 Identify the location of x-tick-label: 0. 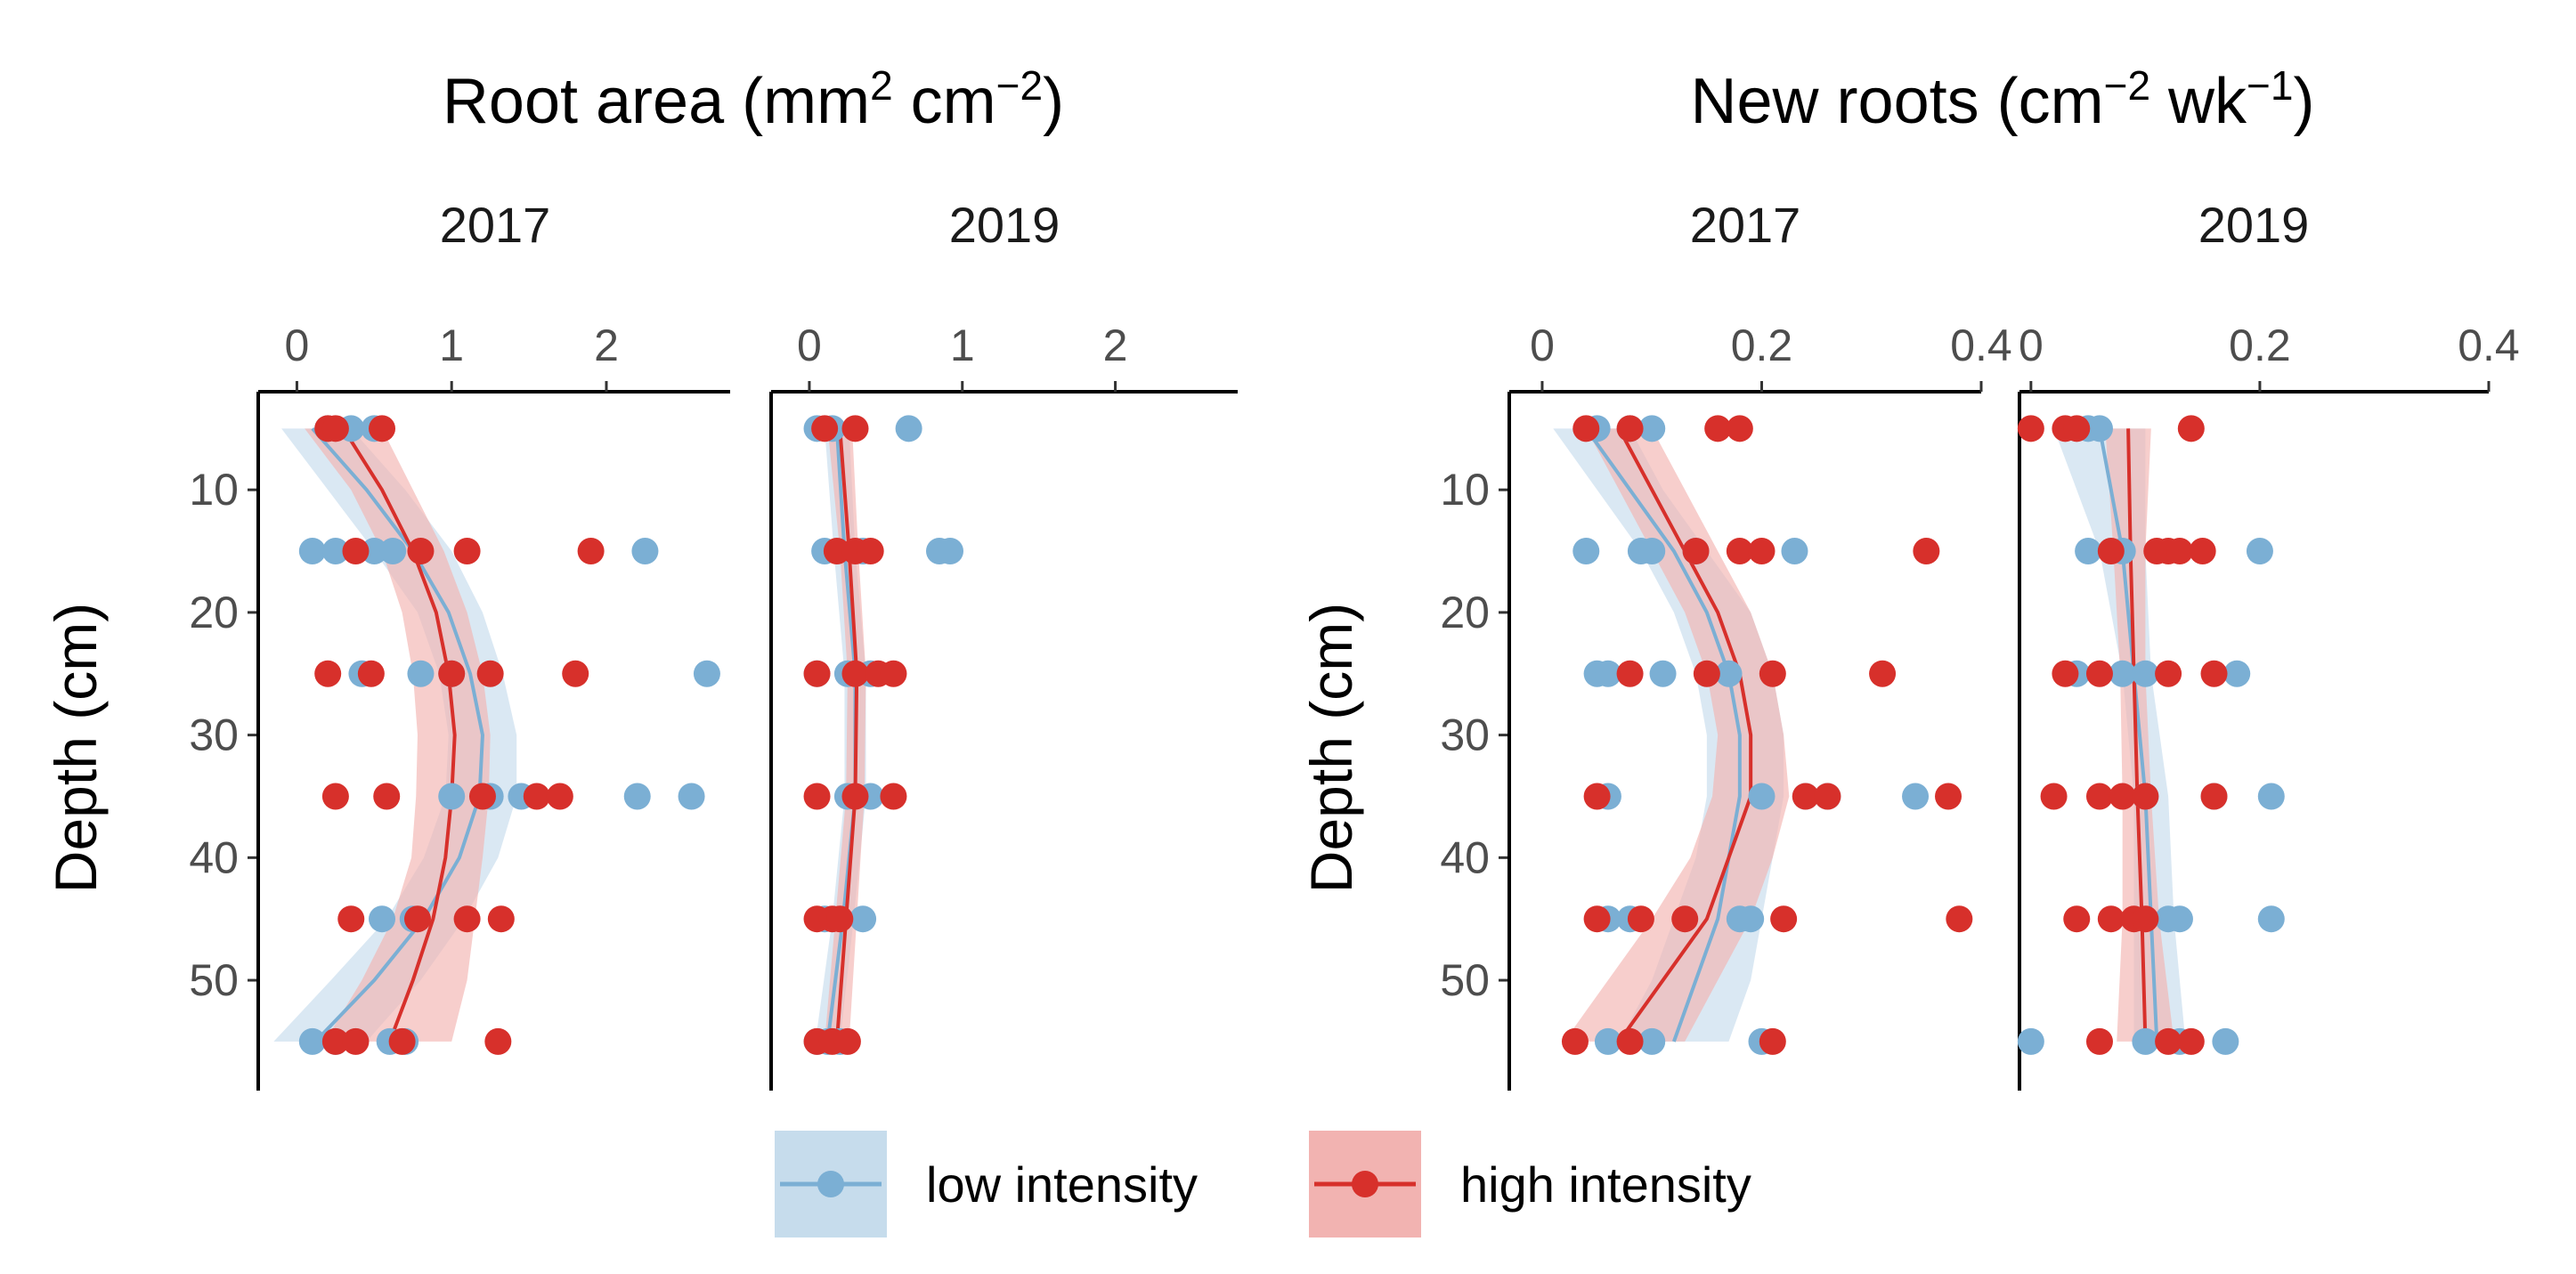
(809, 345).